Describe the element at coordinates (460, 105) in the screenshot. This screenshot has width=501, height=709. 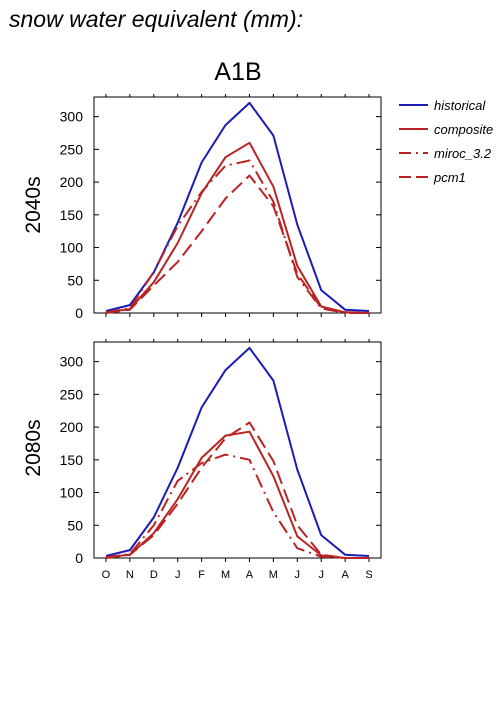
I see `legend-label-historical: historical` at that location.